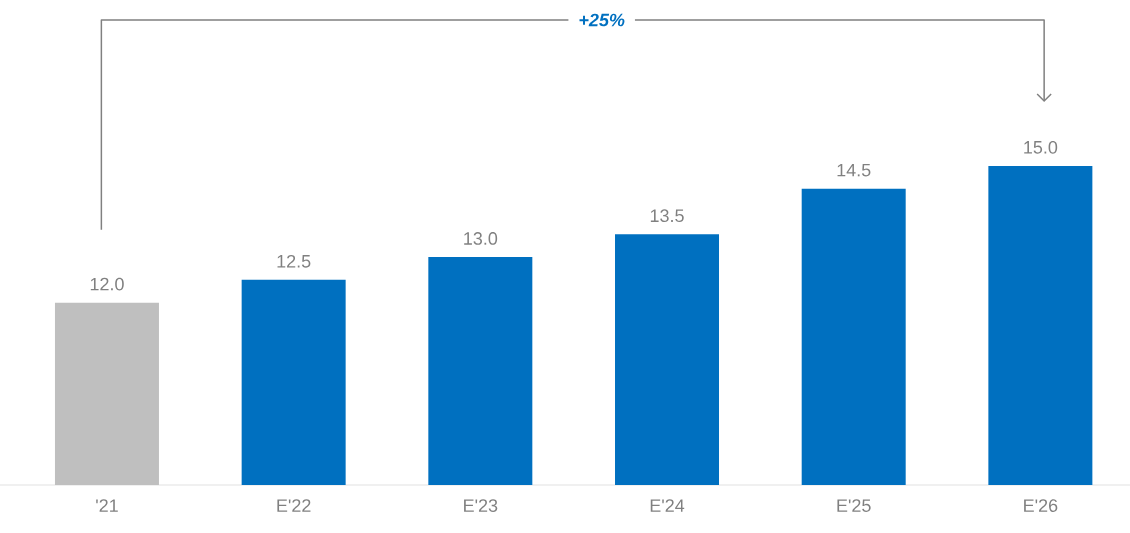  I want to click on x-tick-label: E'26, so click(1041, 505).